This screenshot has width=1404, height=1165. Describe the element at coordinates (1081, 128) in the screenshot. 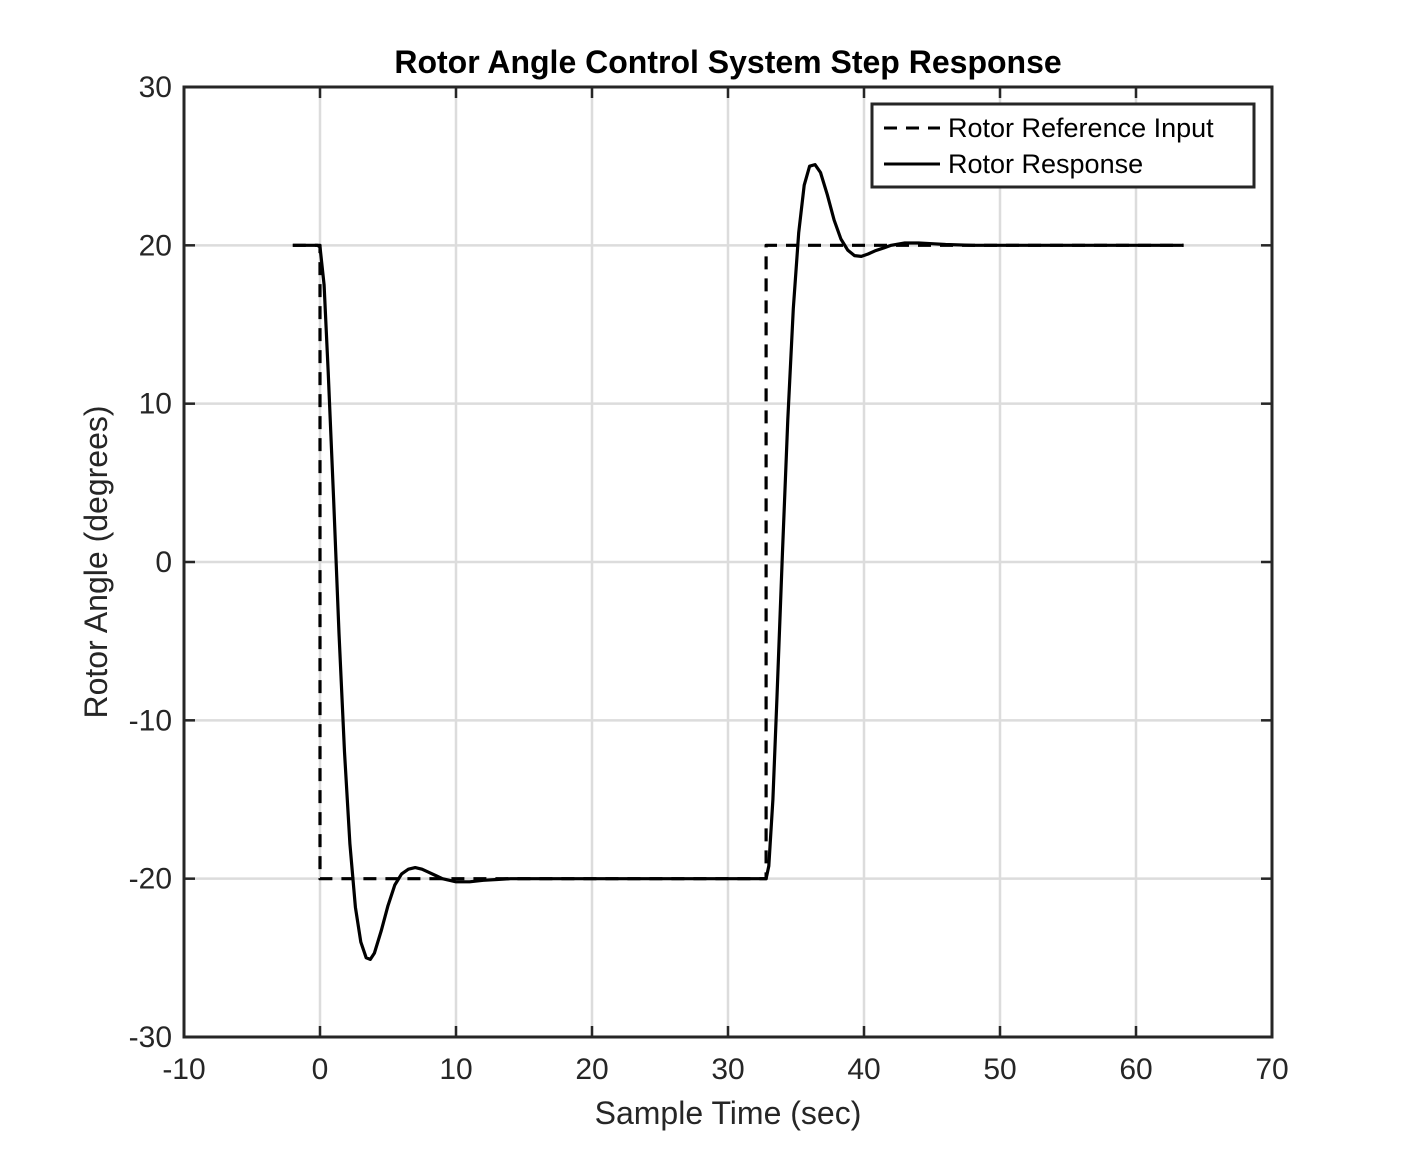

I see `legend-label-reference: Rotor Reference Input` at that location.